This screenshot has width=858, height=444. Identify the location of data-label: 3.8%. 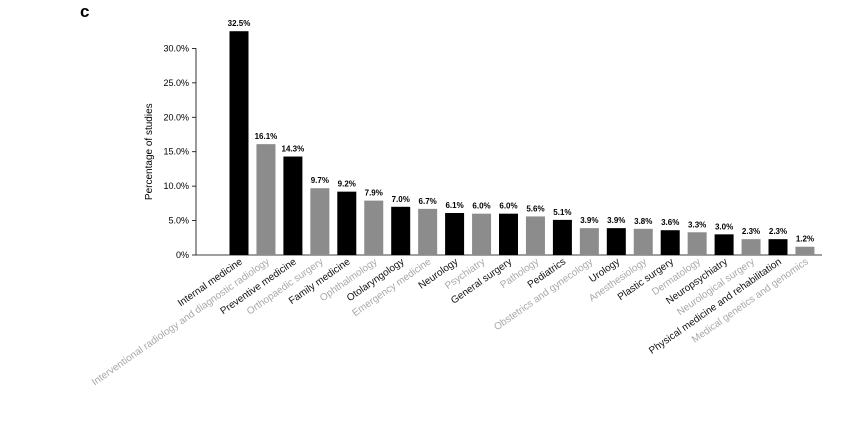
(643, 221).